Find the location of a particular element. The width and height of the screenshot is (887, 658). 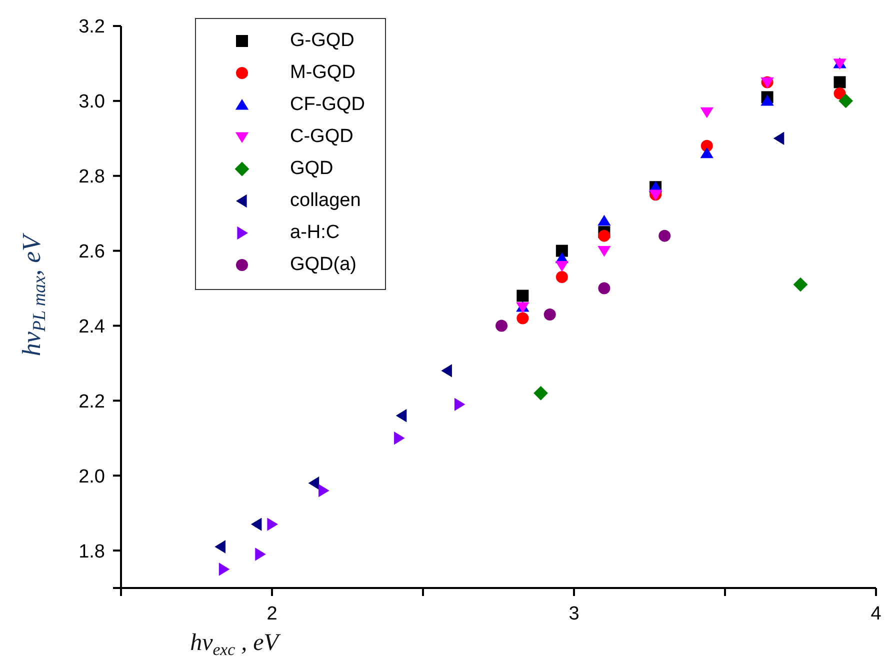

y-tick-label: 2.4 is located at coordinates (92, 327).